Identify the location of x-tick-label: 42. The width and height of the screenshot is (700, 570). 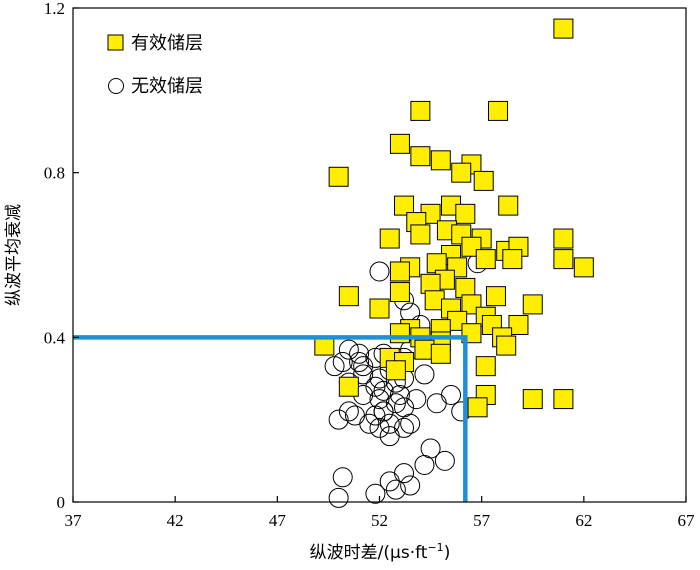
(175, 520).